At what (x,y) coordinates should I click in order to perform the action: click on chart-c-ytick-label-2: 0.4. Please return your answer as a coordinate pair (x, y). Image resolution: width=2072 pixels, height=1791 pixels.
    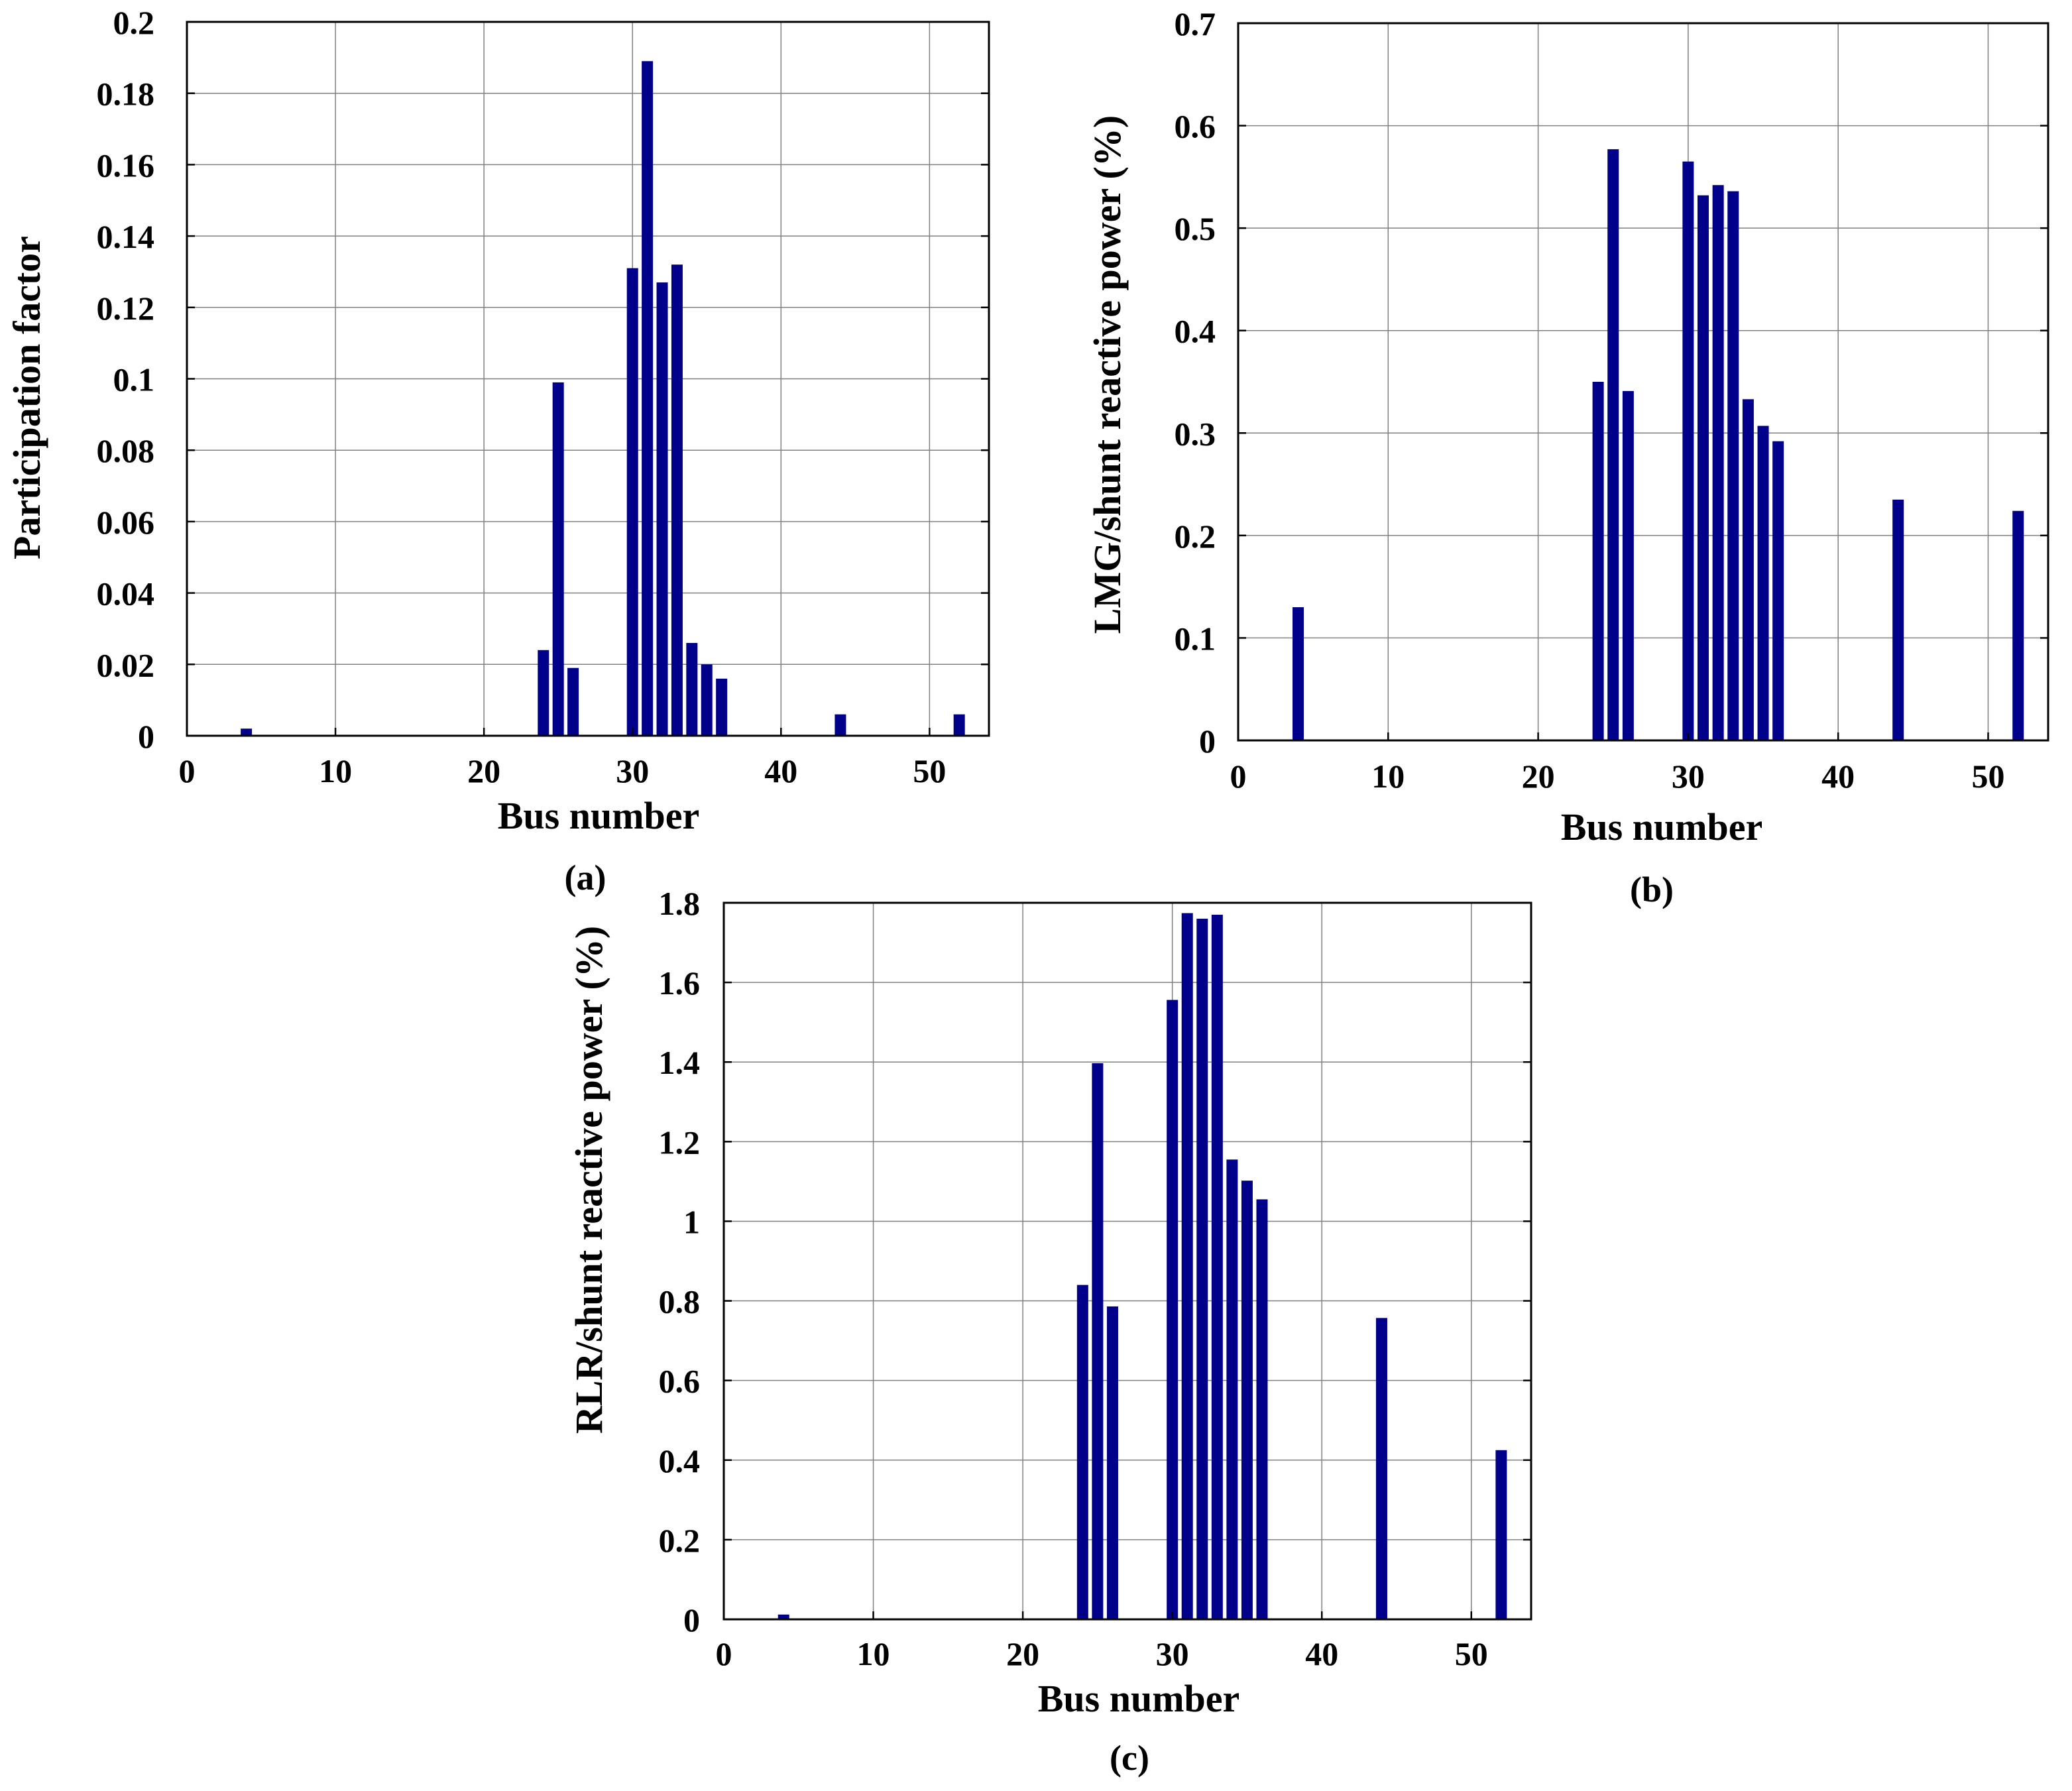
    Looking at the image, I should click on (680, 1460).